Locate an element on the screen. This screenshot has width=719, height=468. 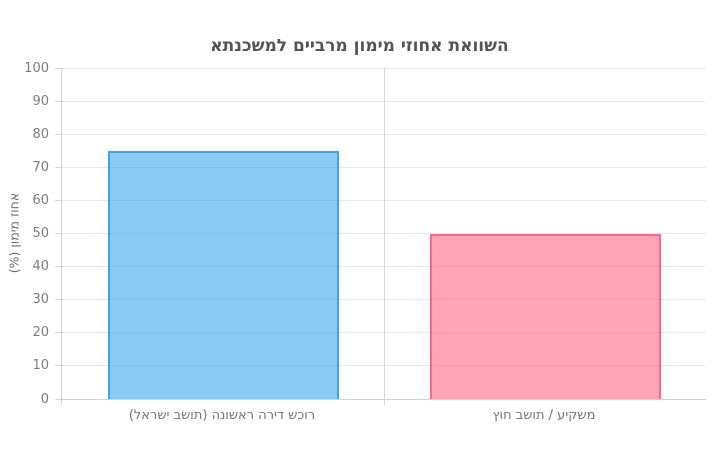
y-tick-label-40: 40 is located at coordinates (40, 267).